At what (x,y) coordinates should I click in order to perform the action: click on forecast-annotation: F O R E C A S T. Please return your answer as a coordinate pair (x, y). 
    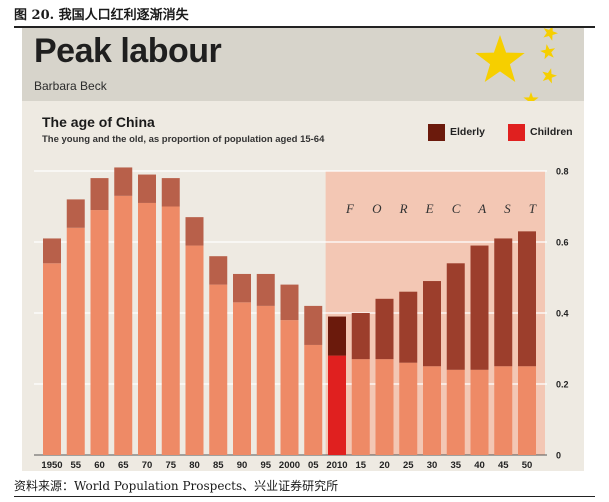
    Looking at the image, I should click on (441, 208).